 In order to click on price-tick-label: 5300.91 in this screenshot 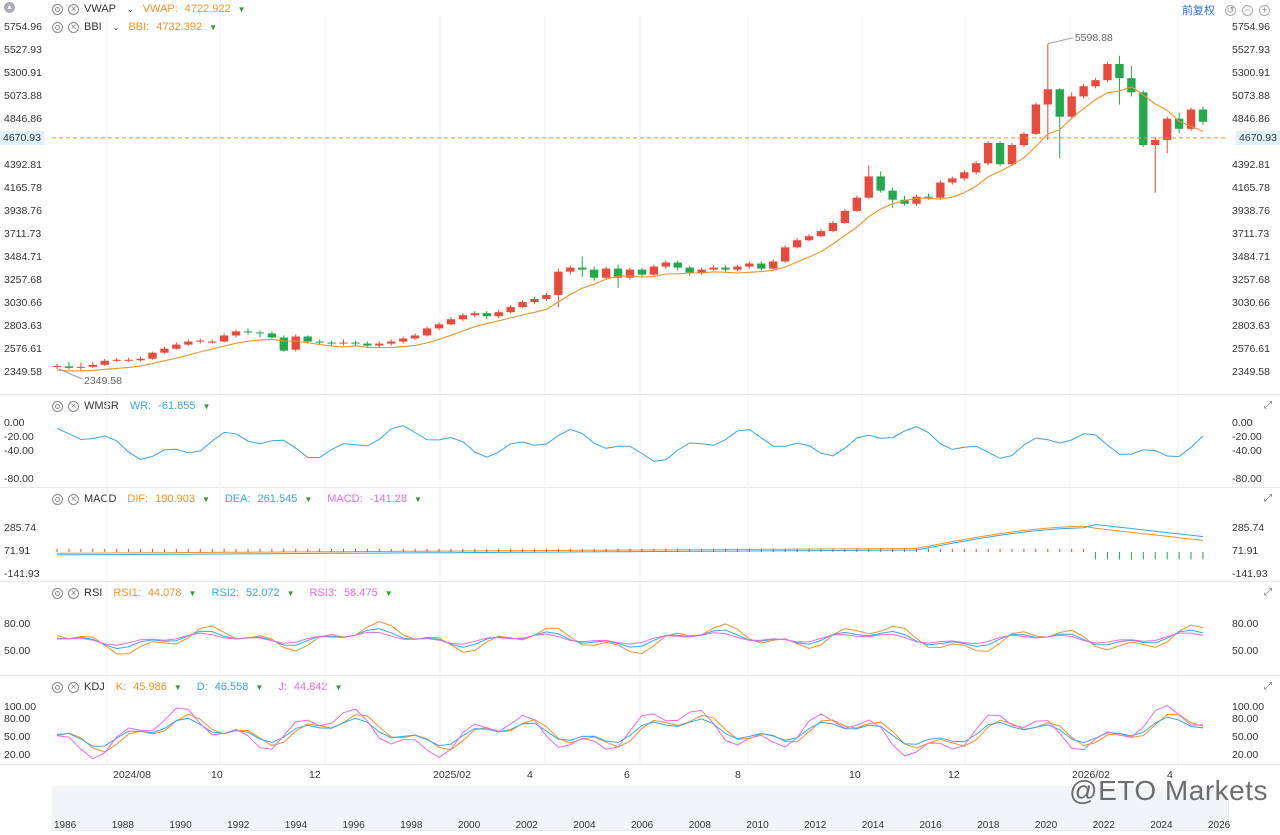, I will do `click(23, 72)`.